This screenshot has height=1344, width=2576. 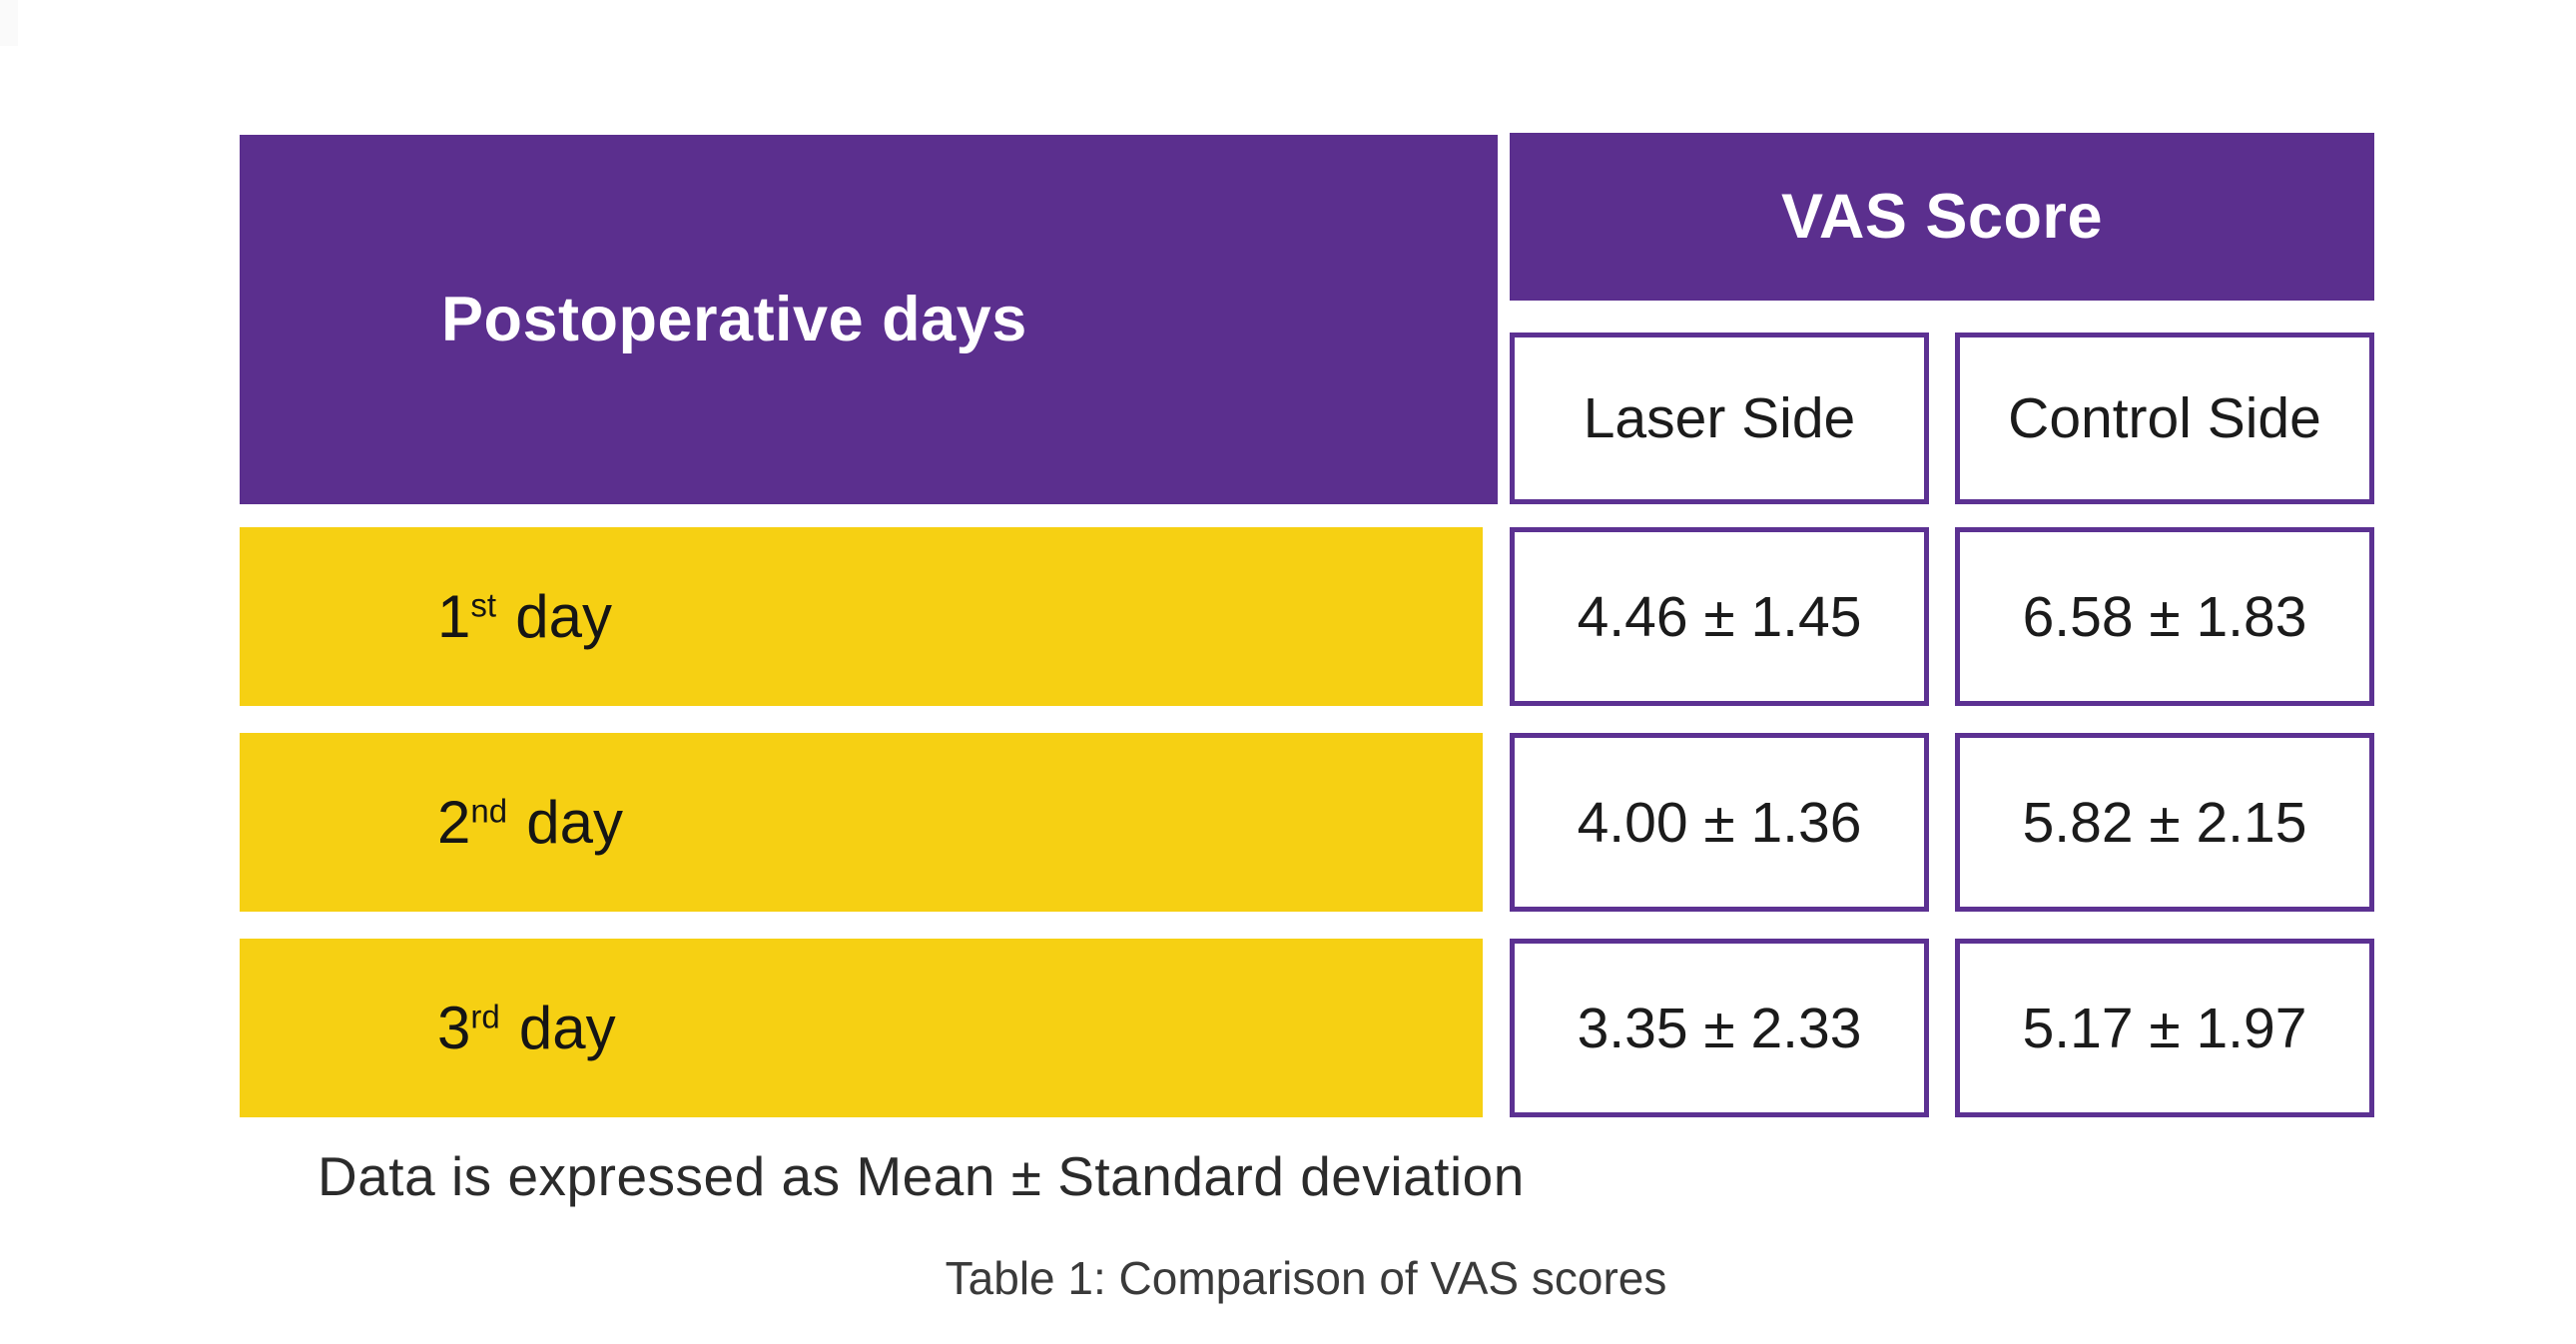 What do you see at coordinates (483, 605) in the screenshot?
I see `ordinal-superscript: st` at bounding box center [483, 605].